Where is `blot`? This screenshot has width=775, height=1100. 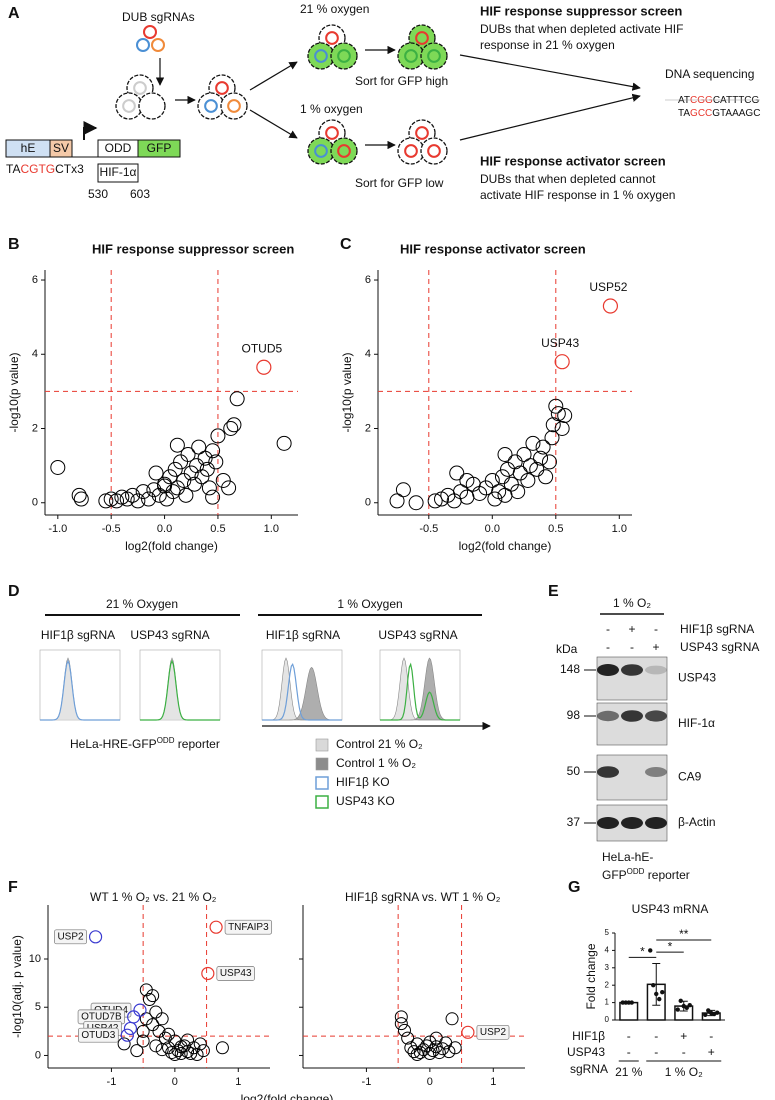
blot is located at coordinates (632, 678).